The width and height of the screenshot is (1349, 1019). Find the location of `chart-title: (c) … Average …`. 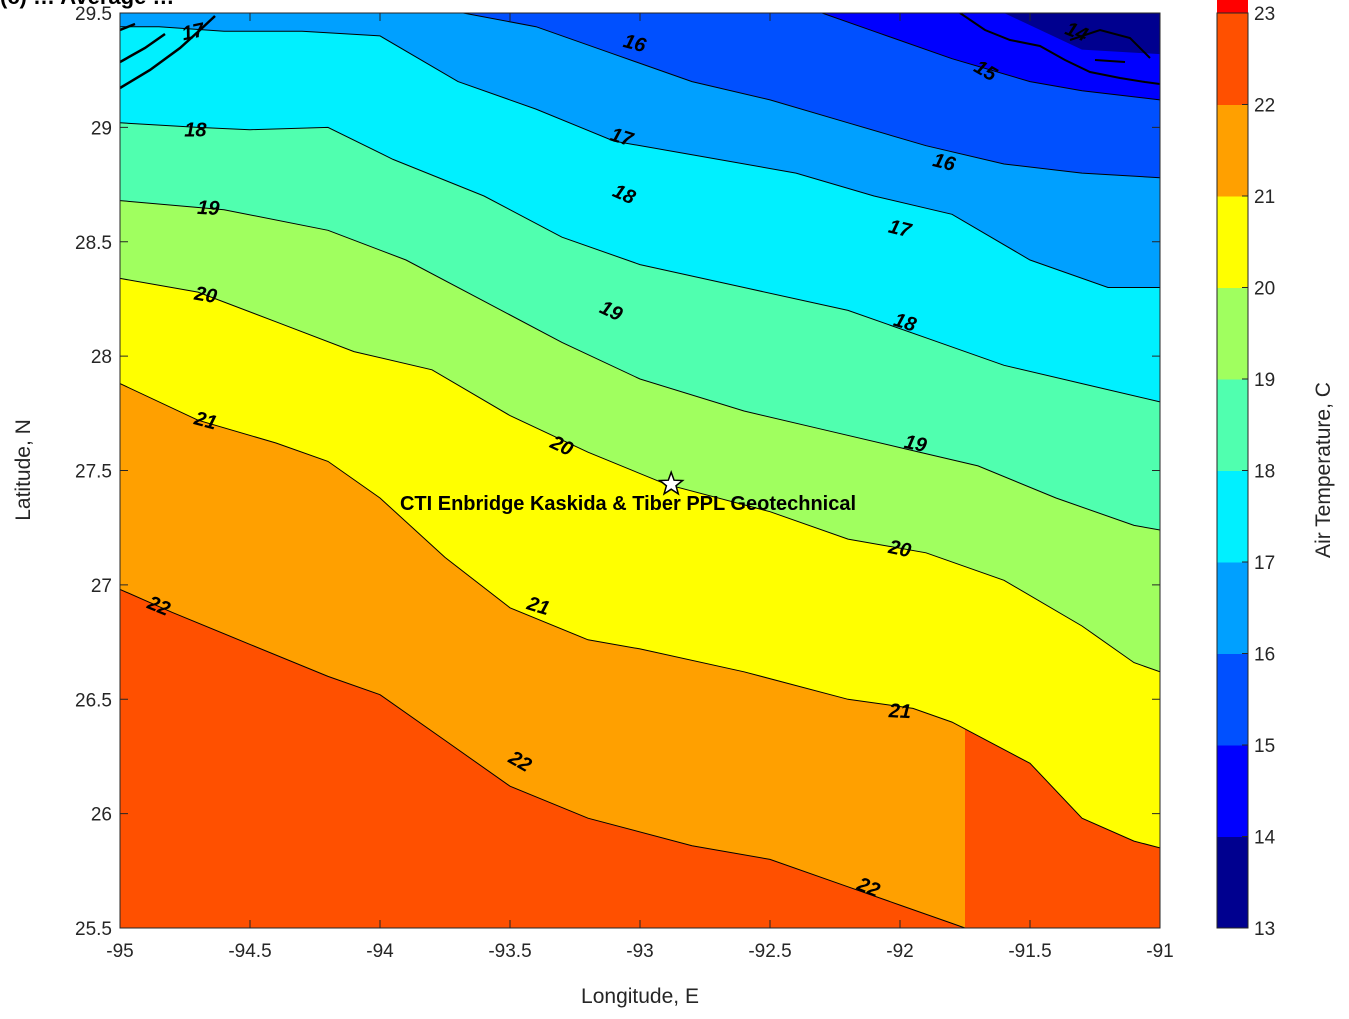

chart-title: (c) … Average … is located at coordinates (87, 4).